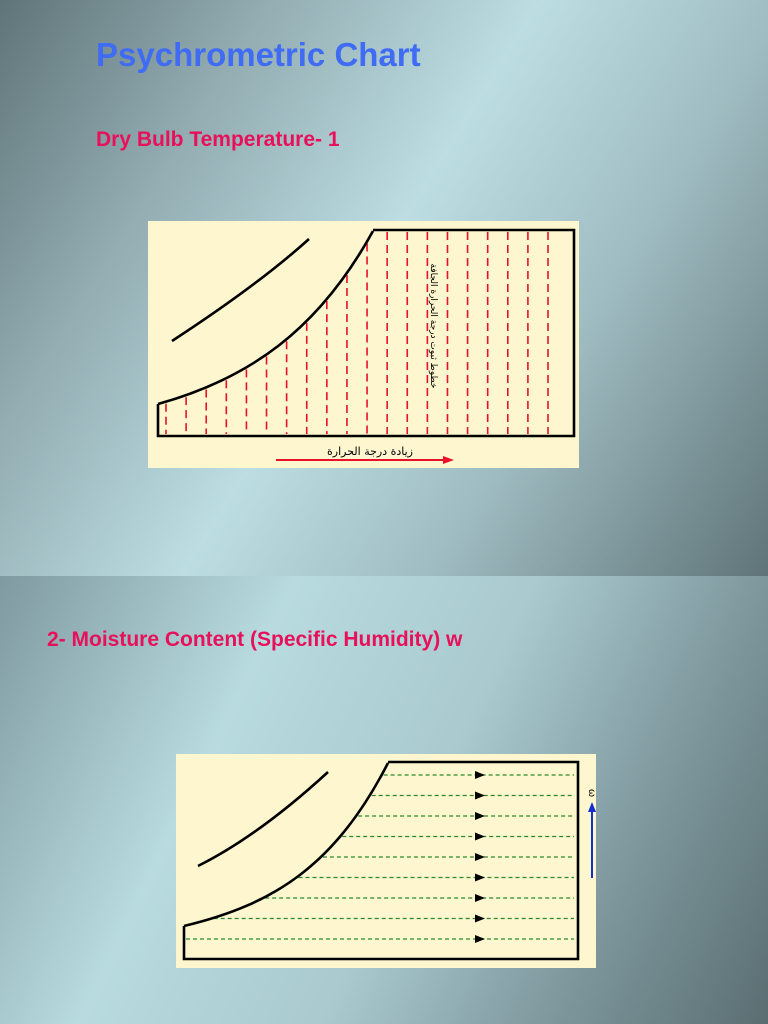  Describe the element at coordinates (592, 807) in the screenshot. I see `moisture-axis-arrow-head` at that location.